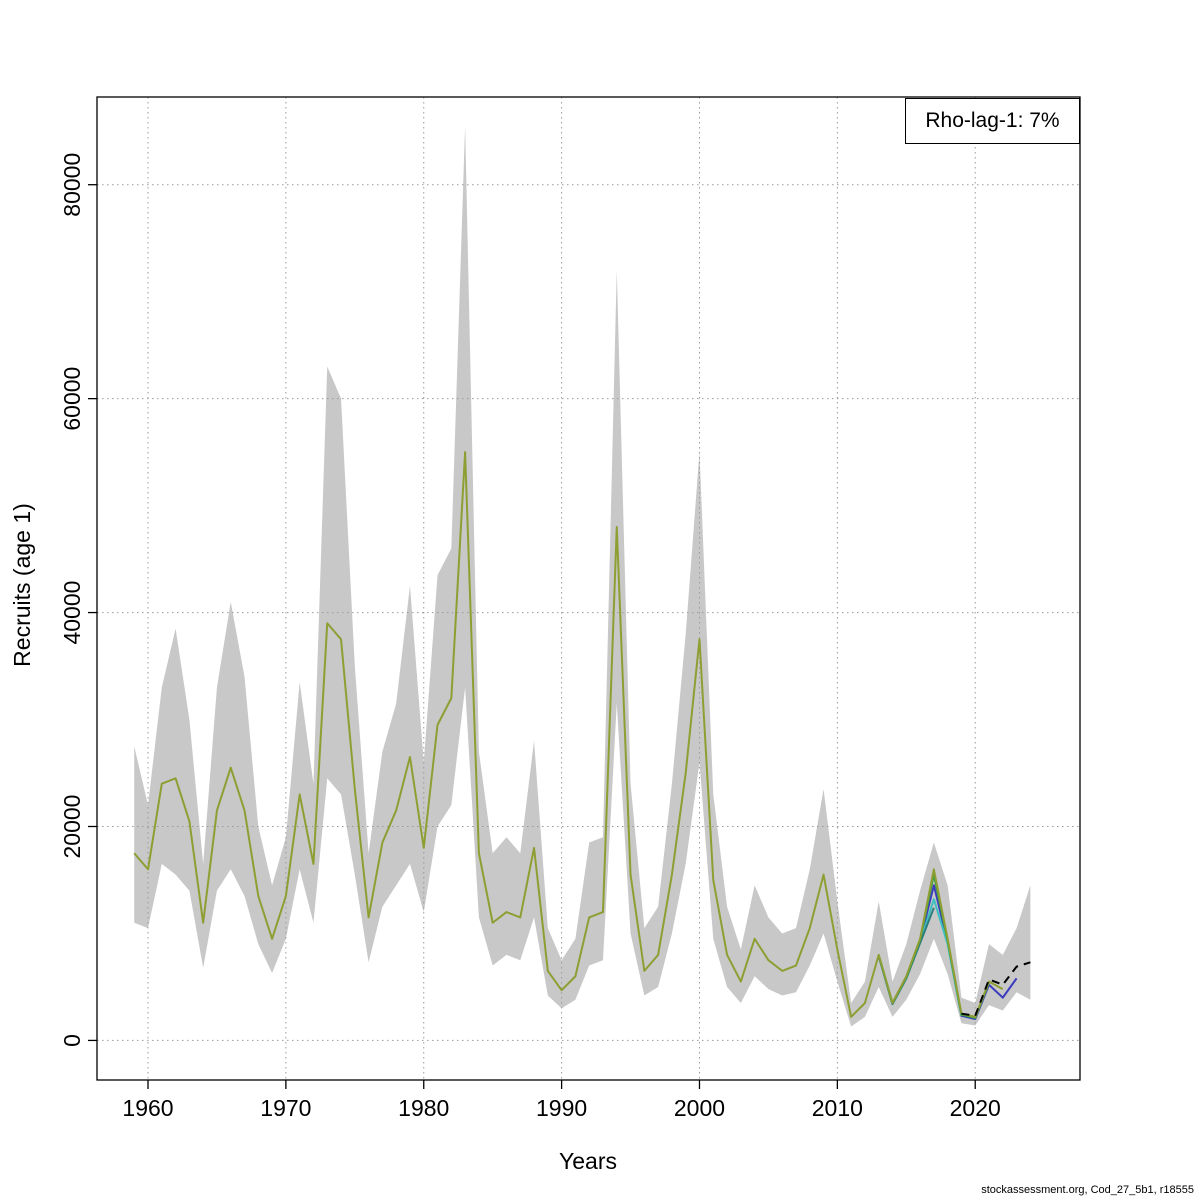  I want to click on x-tick-label: 2020, so click(975, 1108).